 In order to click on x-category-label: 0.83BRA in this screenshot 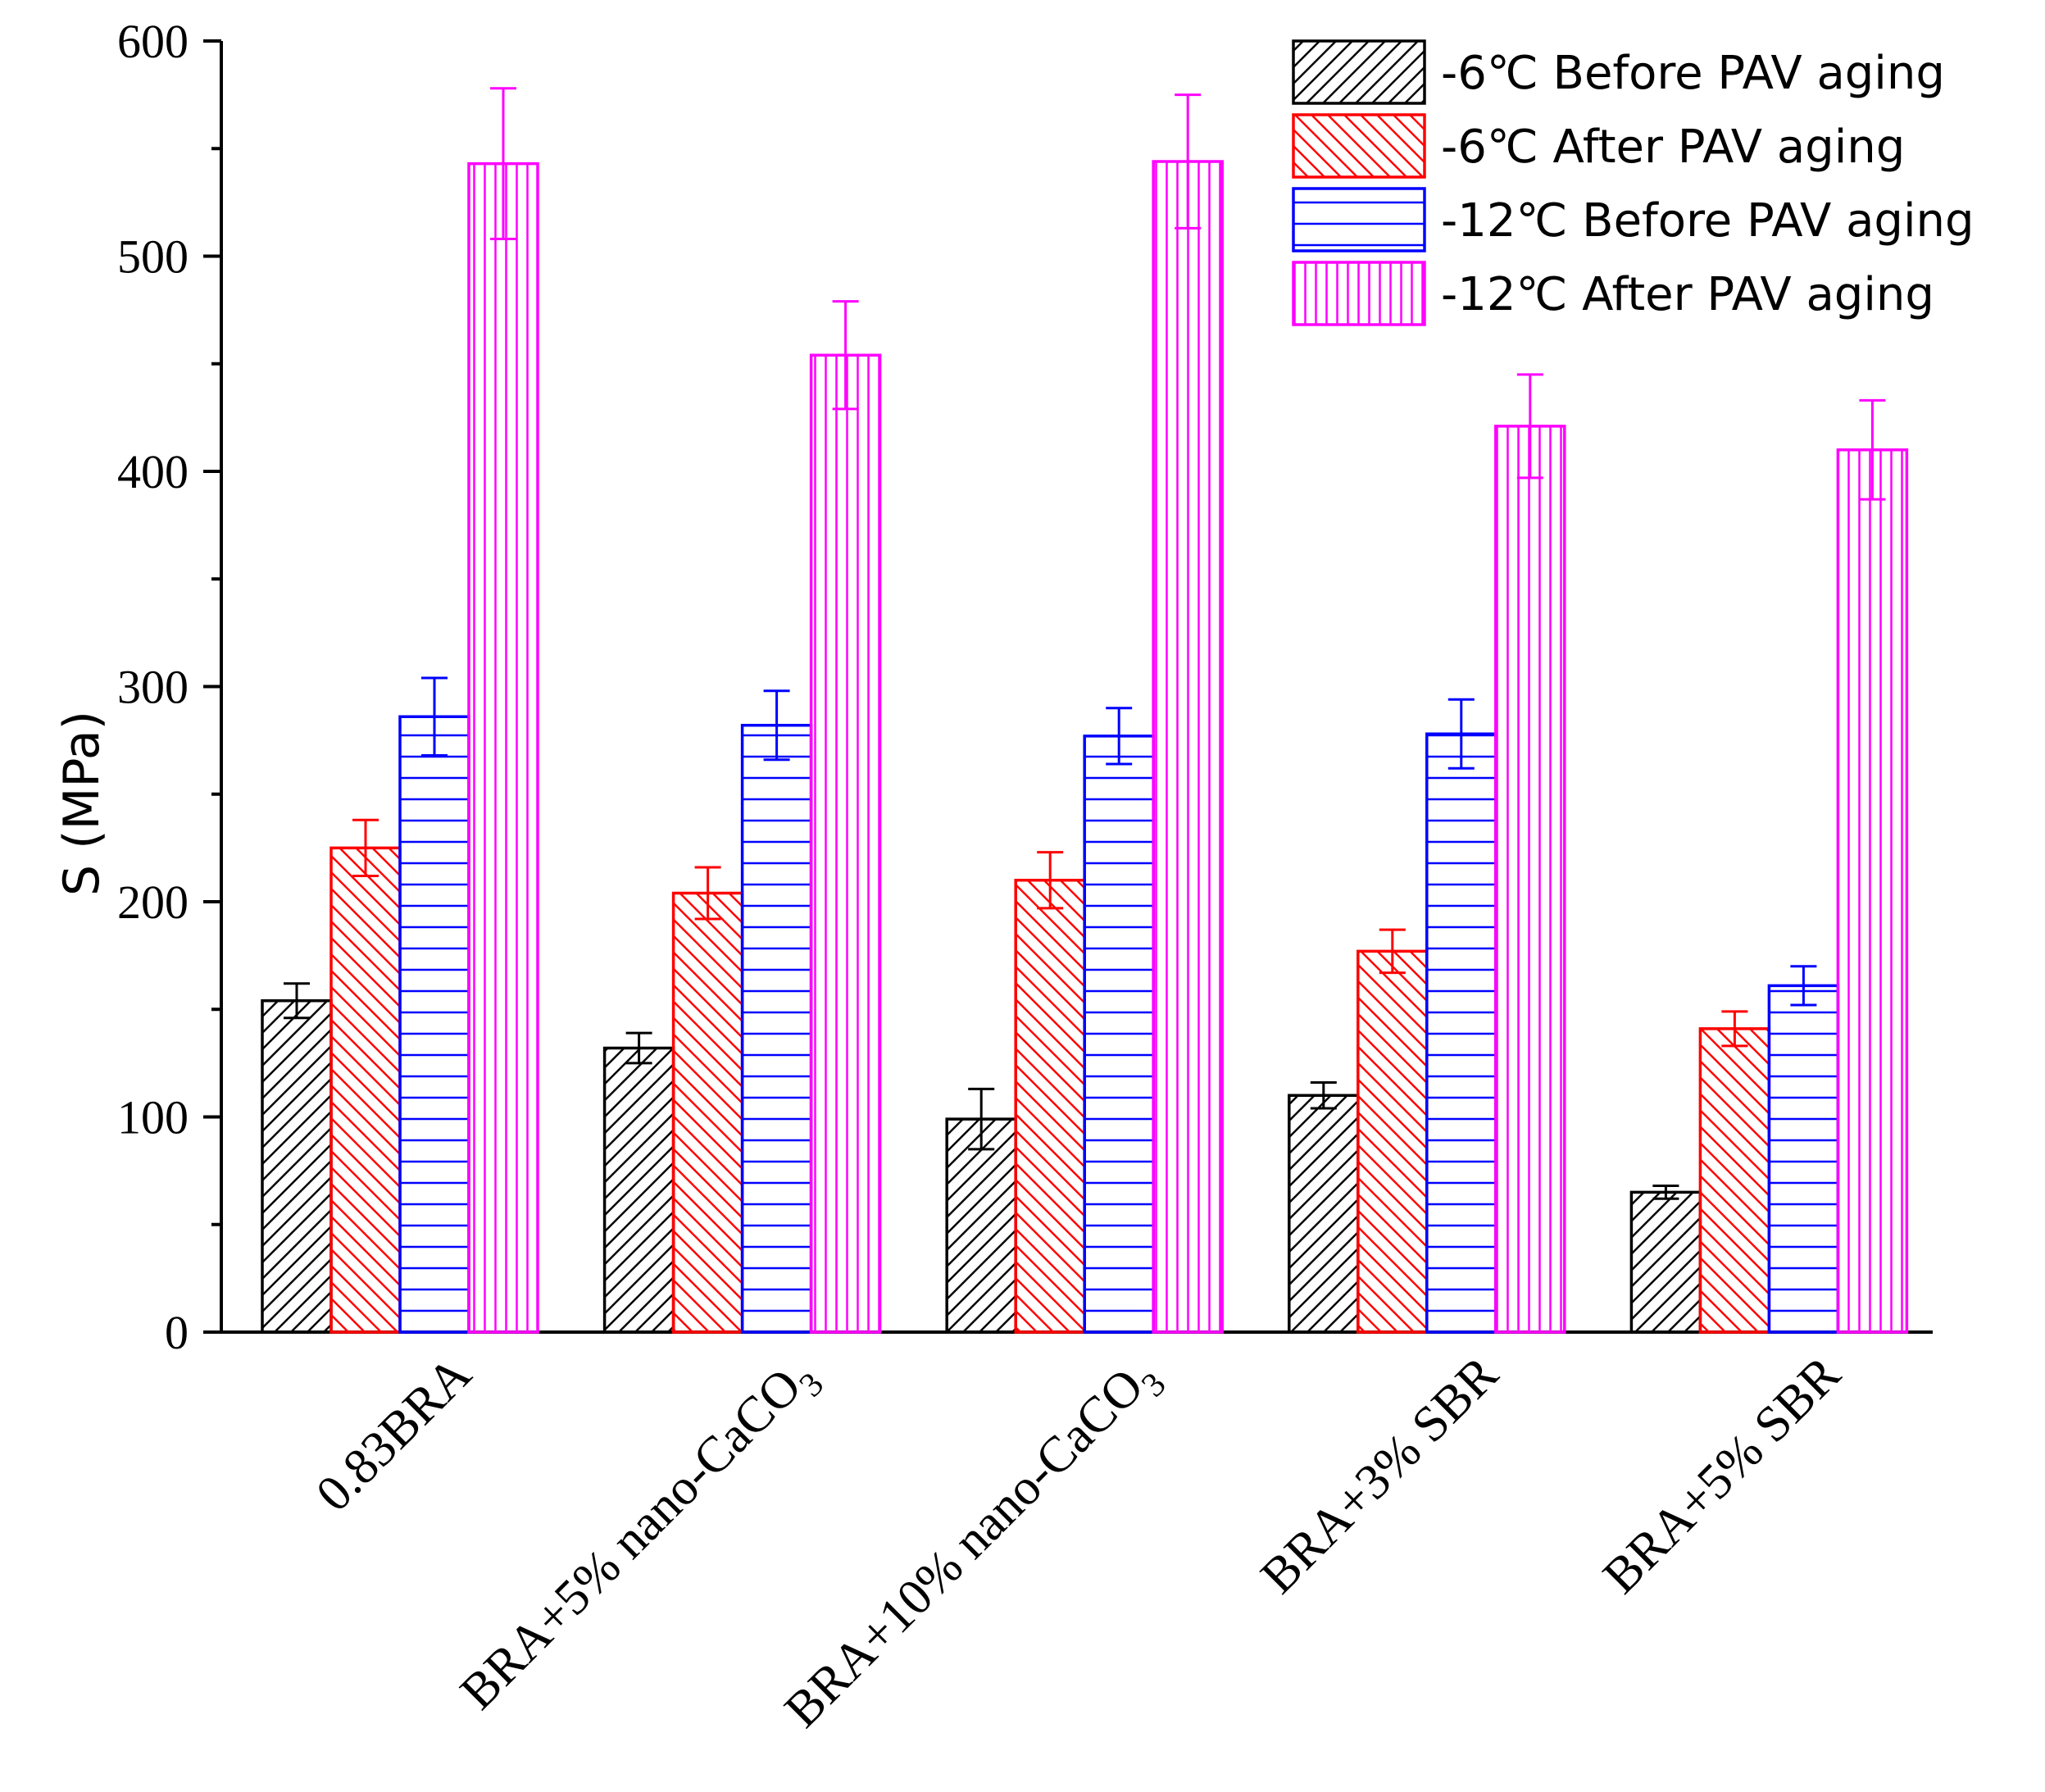, I will do `click(394, 1434)`.